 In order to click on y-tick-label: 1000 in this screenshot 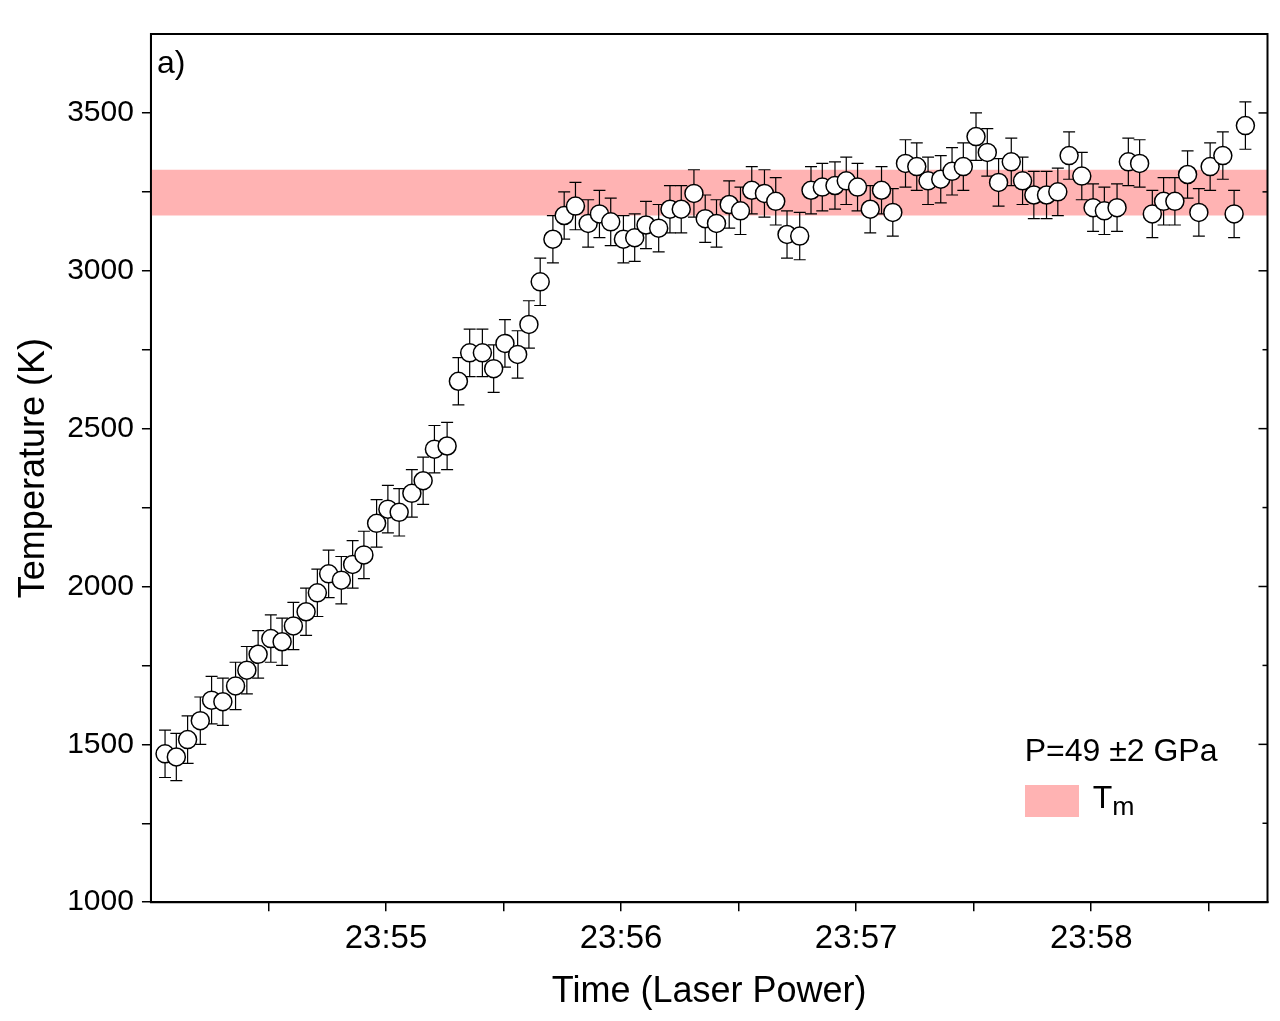, I will do `click(100, 900)`.